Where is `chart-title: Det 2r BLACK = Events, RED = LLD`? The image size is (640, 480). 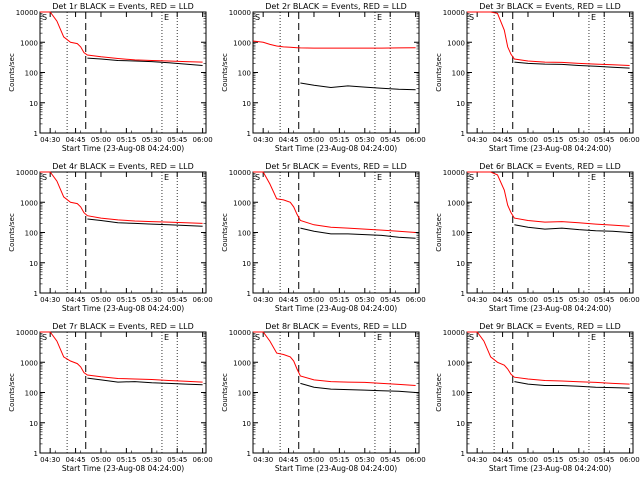 chart-title: Det 2r BLACK = Events, RED = LLD is located at coordinates (336, 6).